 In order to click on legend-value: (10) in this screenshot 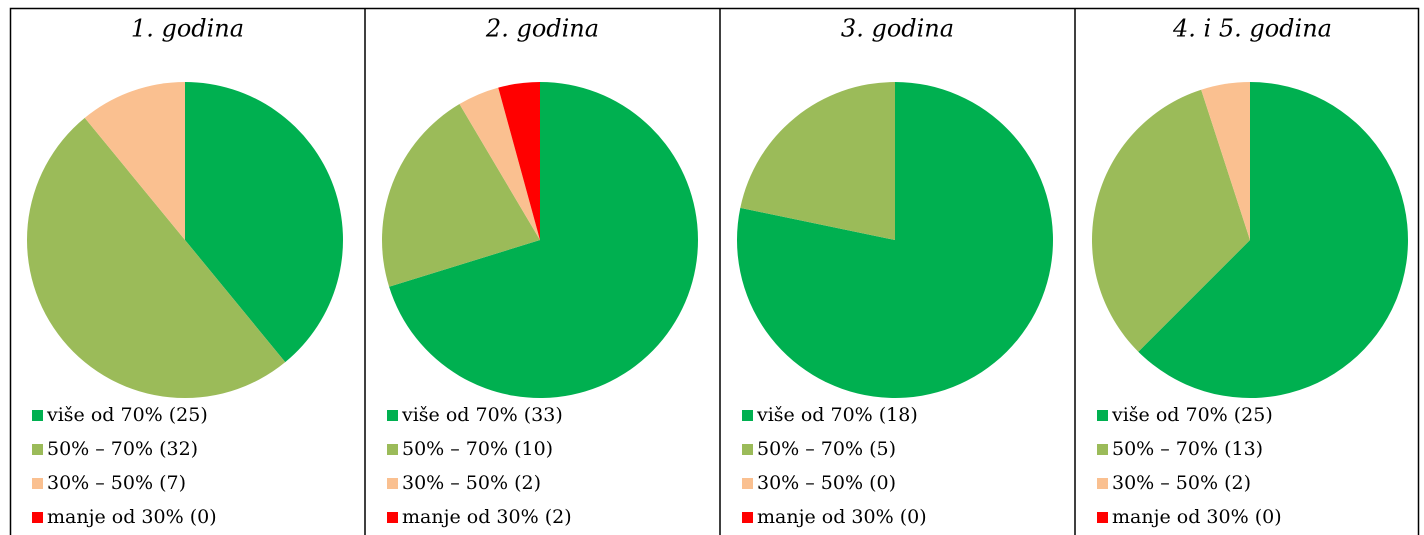, I will do `click(533, 449)`.